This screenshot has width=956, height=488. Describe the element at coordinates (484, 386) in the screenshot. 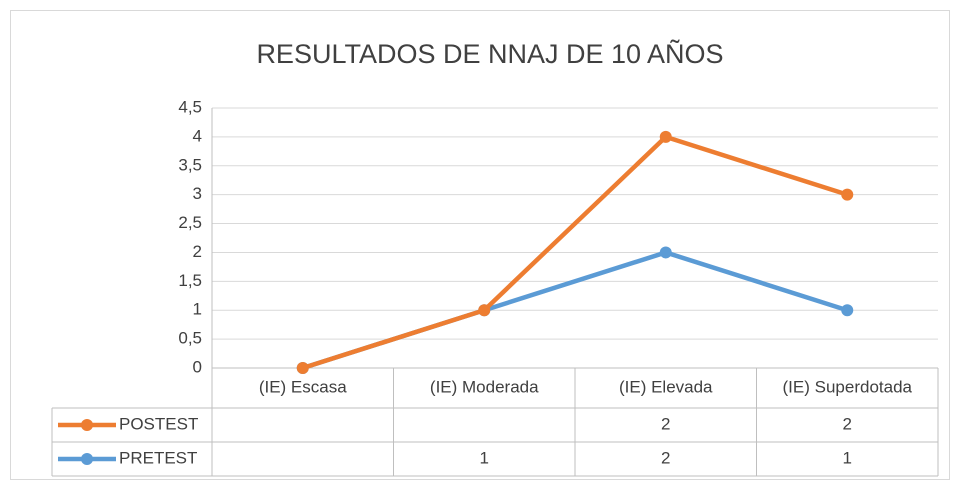

I see `x-tick-label: (IE) Moderada` at that location.